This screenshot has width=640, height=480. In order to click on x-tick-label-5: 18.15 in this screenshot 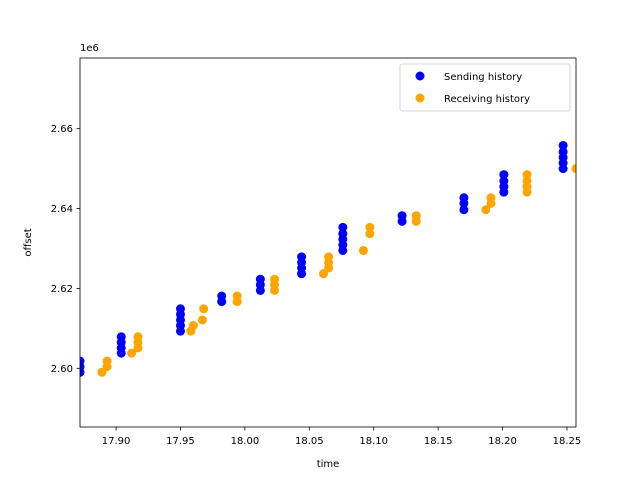, I will do `click(438, 441)`.